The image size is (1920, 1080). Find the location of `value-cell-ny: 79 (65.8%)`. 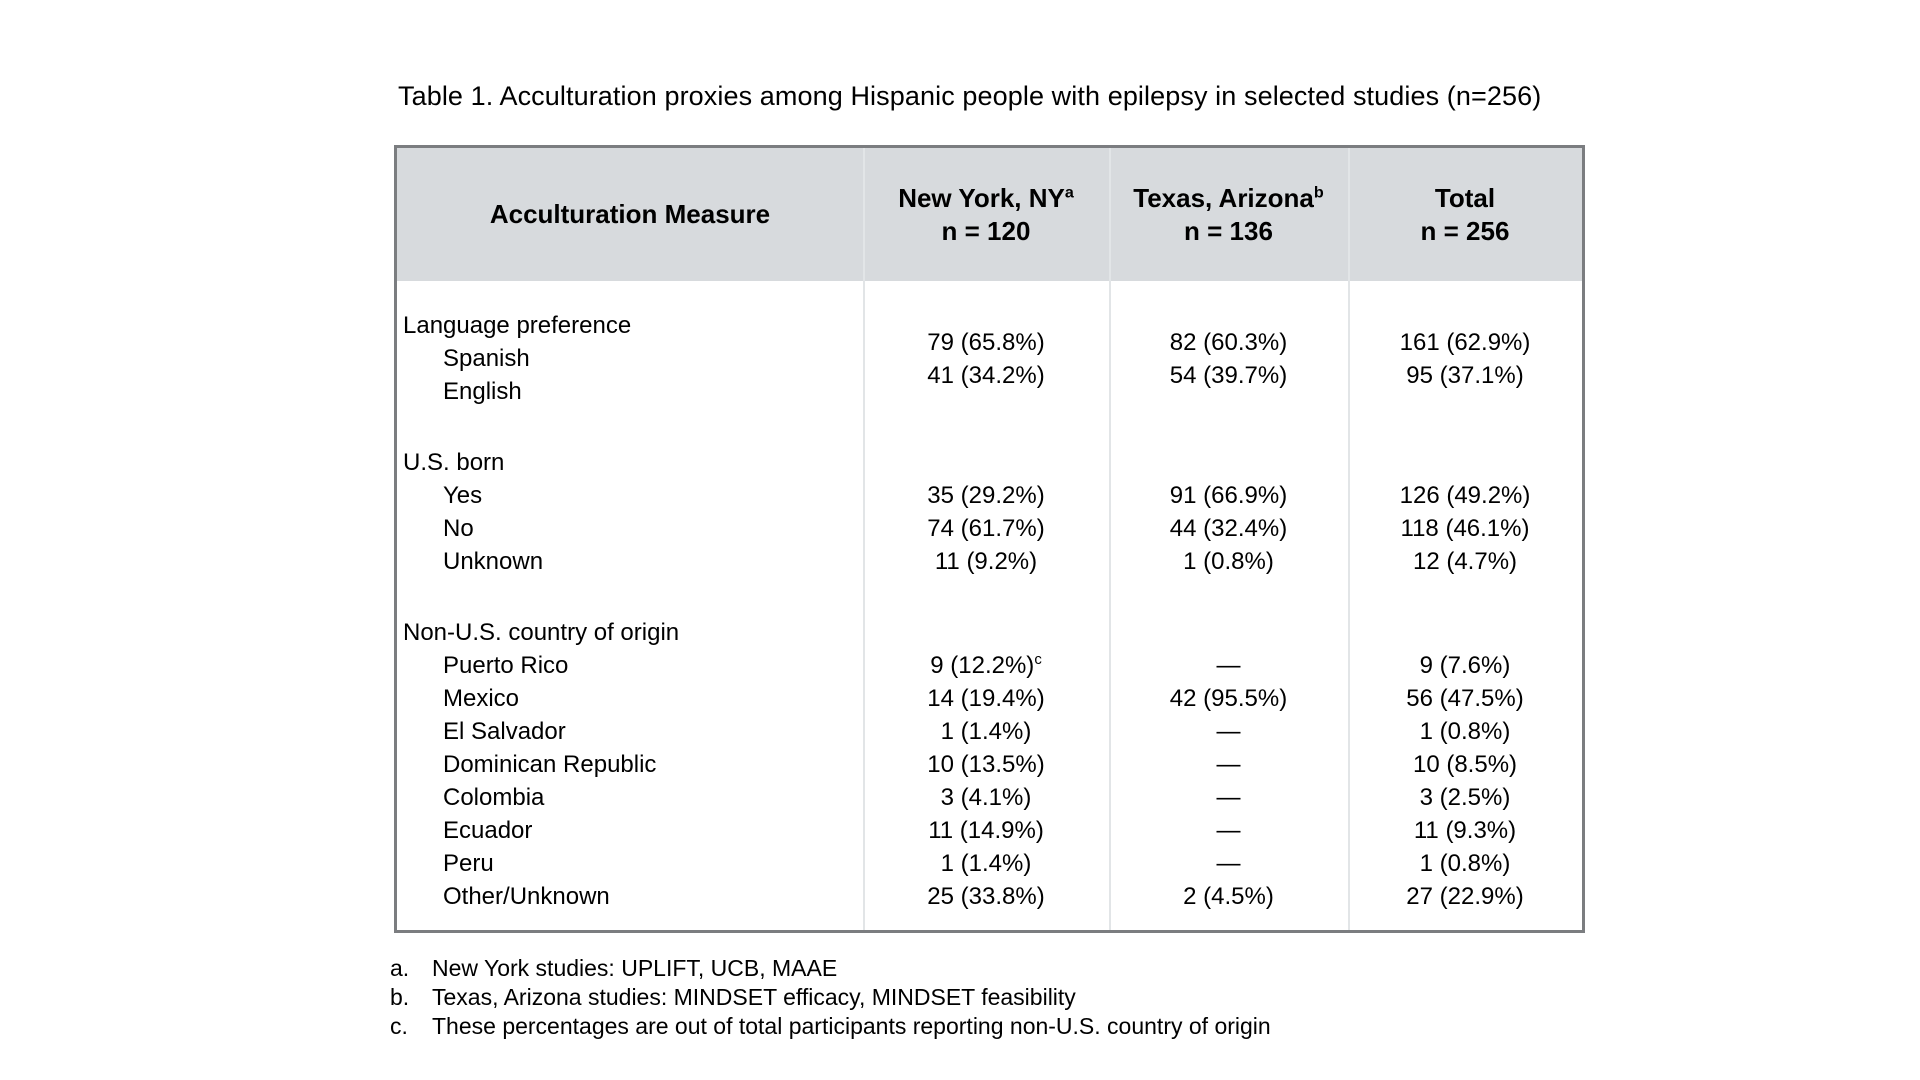

value-cell-ny: 79 (65.8%) is located at coordinates (986, 342).